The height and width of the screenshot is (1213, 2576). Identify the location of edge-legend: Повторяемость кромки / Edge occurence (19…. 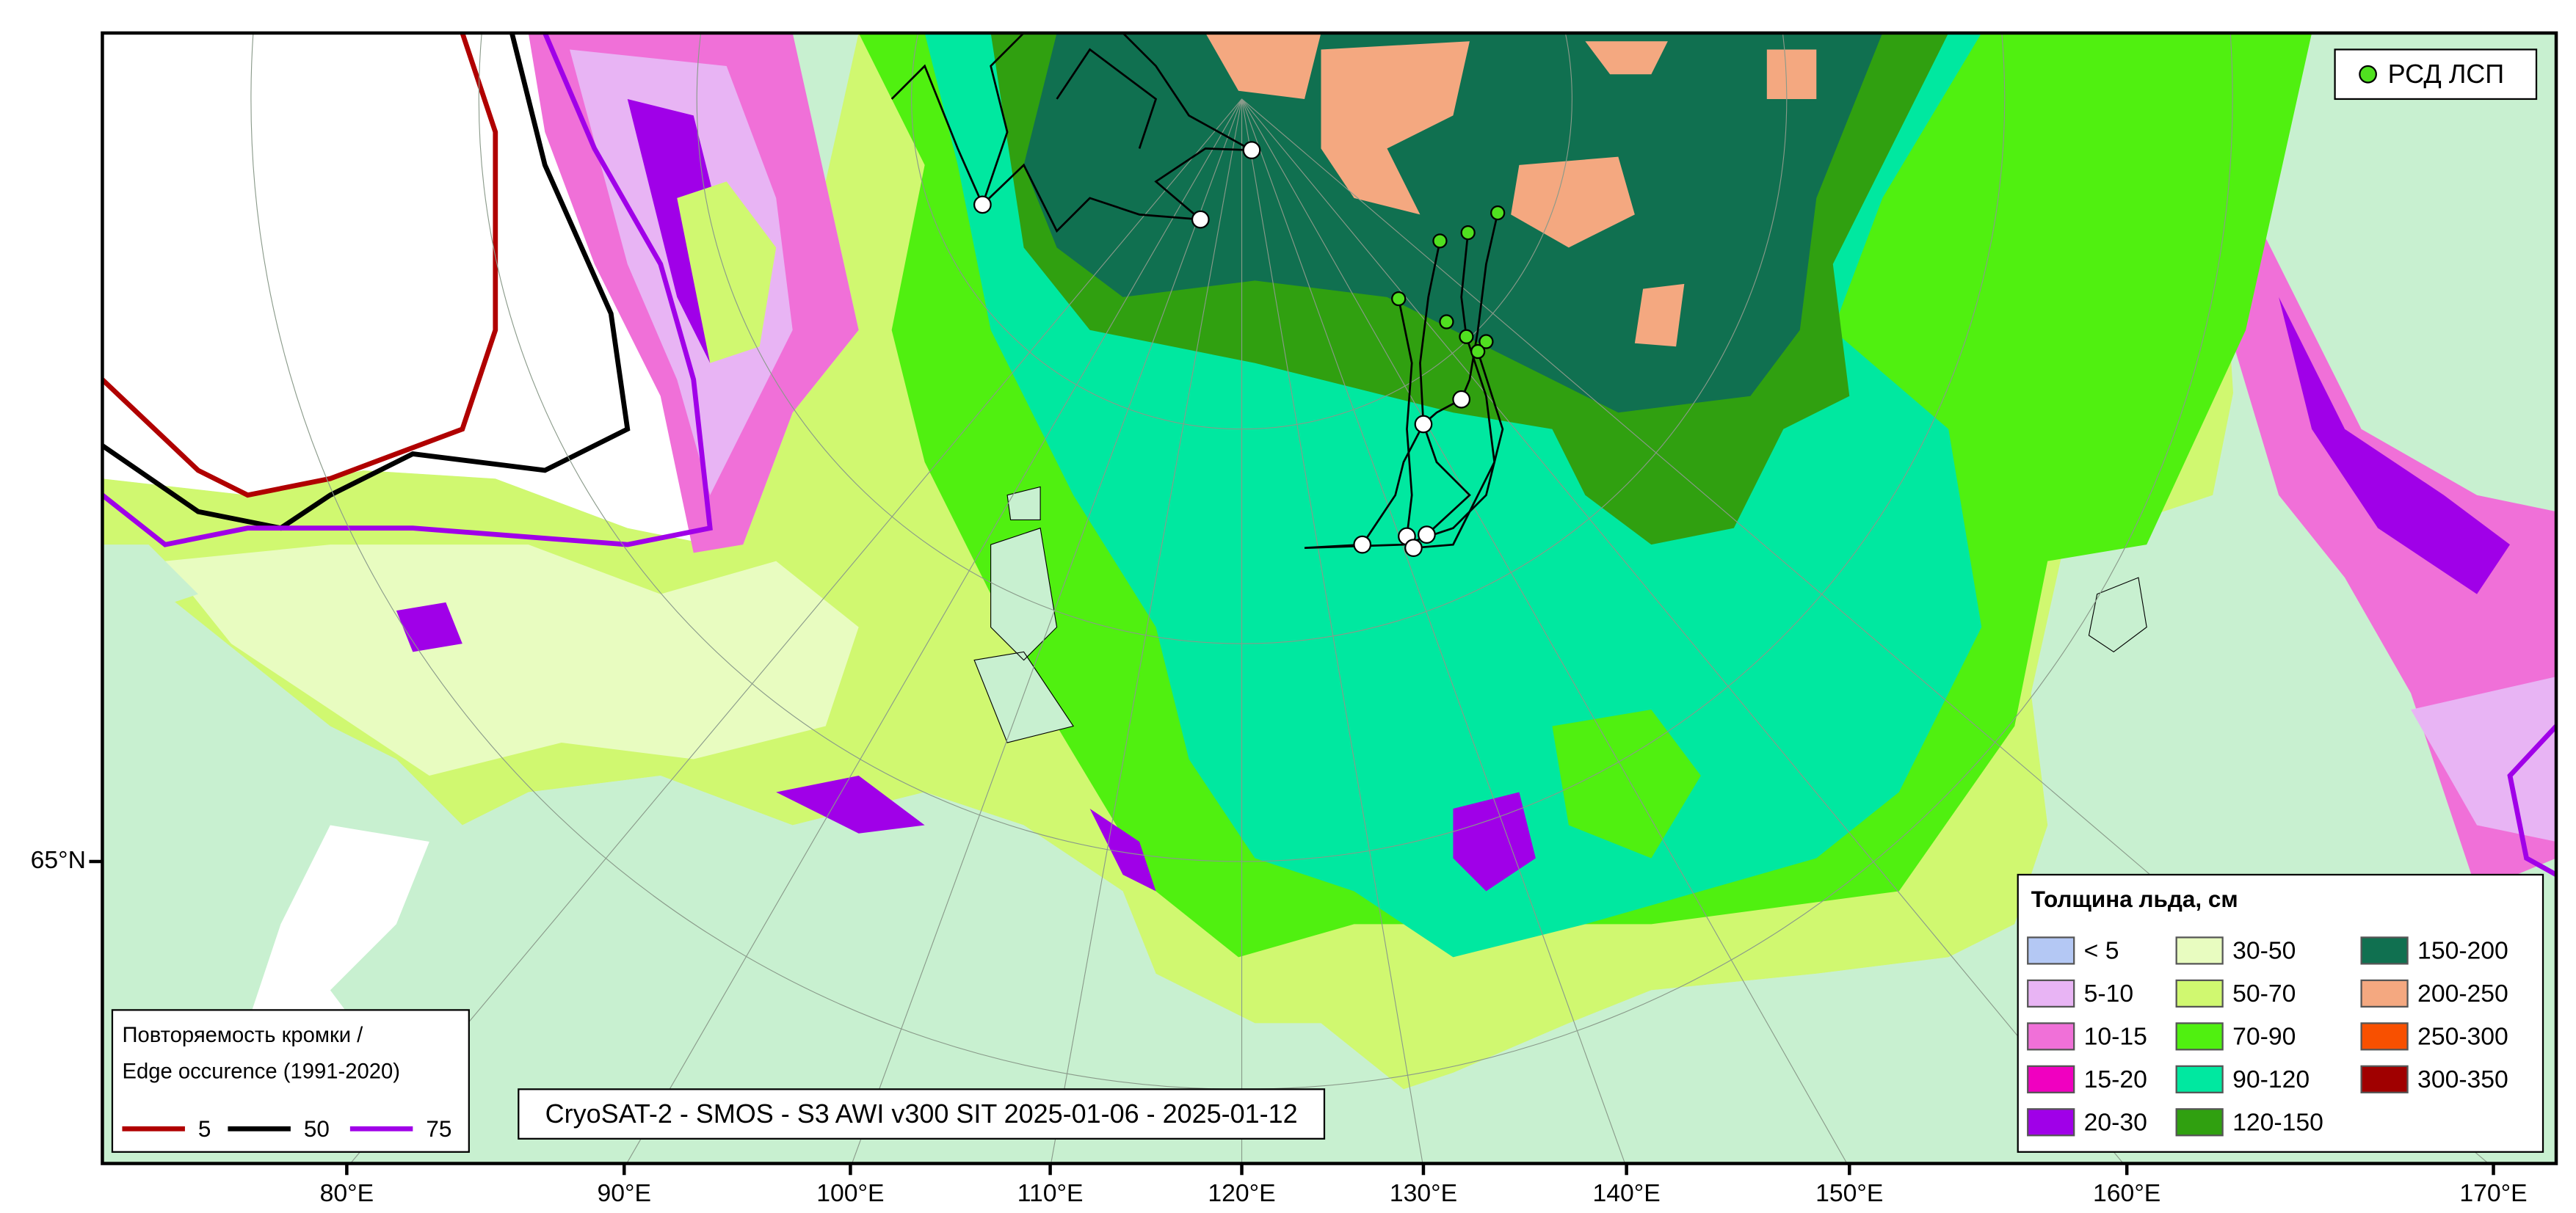
(291, 1081).